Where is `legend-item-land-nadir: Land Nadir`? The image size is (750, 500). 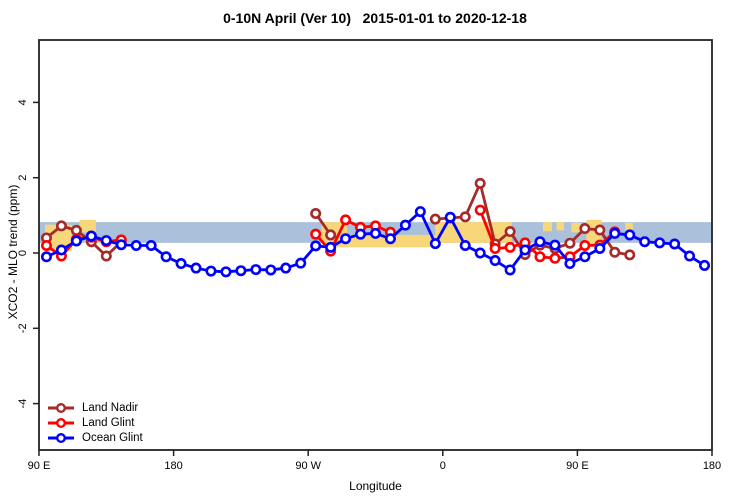
legend-item-land-nadir: Land Nadir is located at coordinates (95, 408).